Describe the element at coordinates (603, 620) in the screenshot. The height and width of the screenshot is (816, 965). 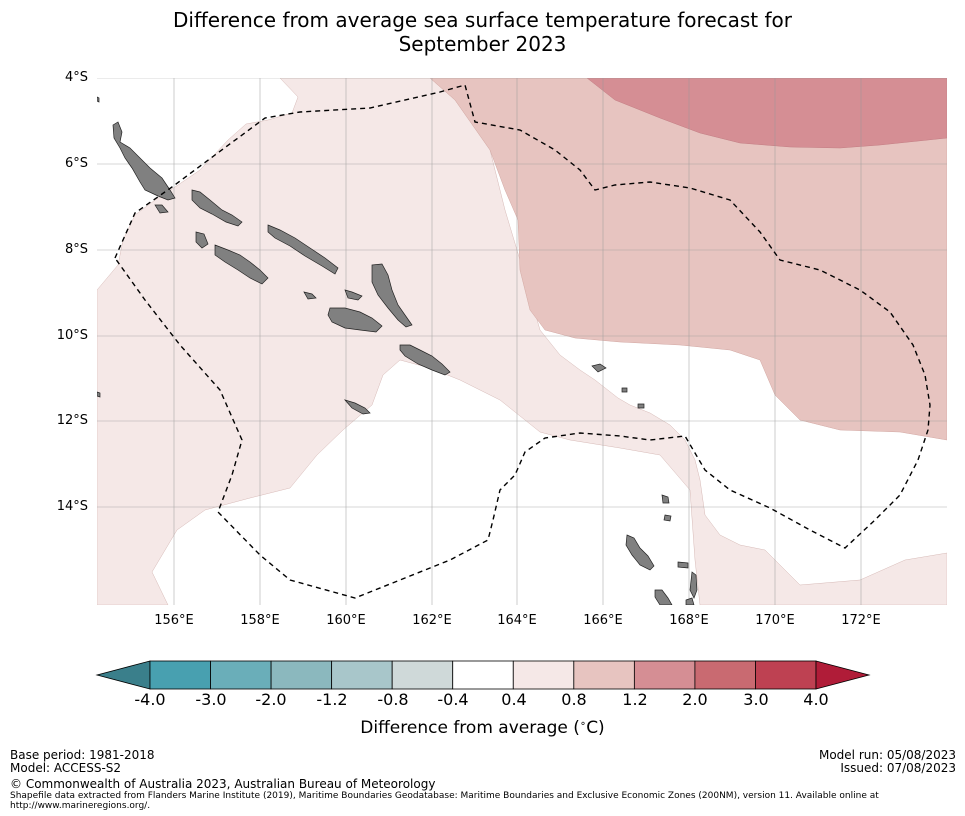
I see `lon-label-166e: 166°E` at that location.